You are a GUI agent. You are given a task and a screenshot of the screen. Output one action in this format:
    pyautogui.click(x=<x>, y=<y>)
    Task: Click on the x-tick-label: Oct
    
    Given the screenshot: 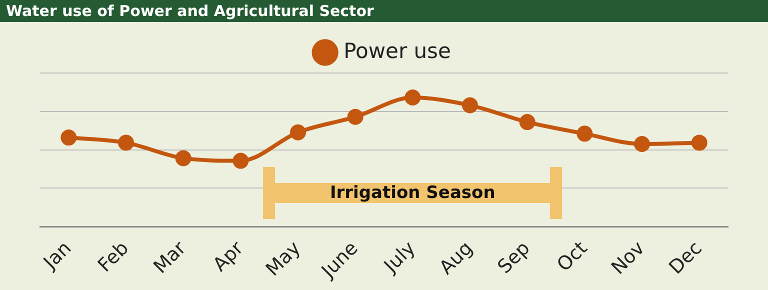 What is the action you would take?
    pyautogui.click(x=572, y=256)
    